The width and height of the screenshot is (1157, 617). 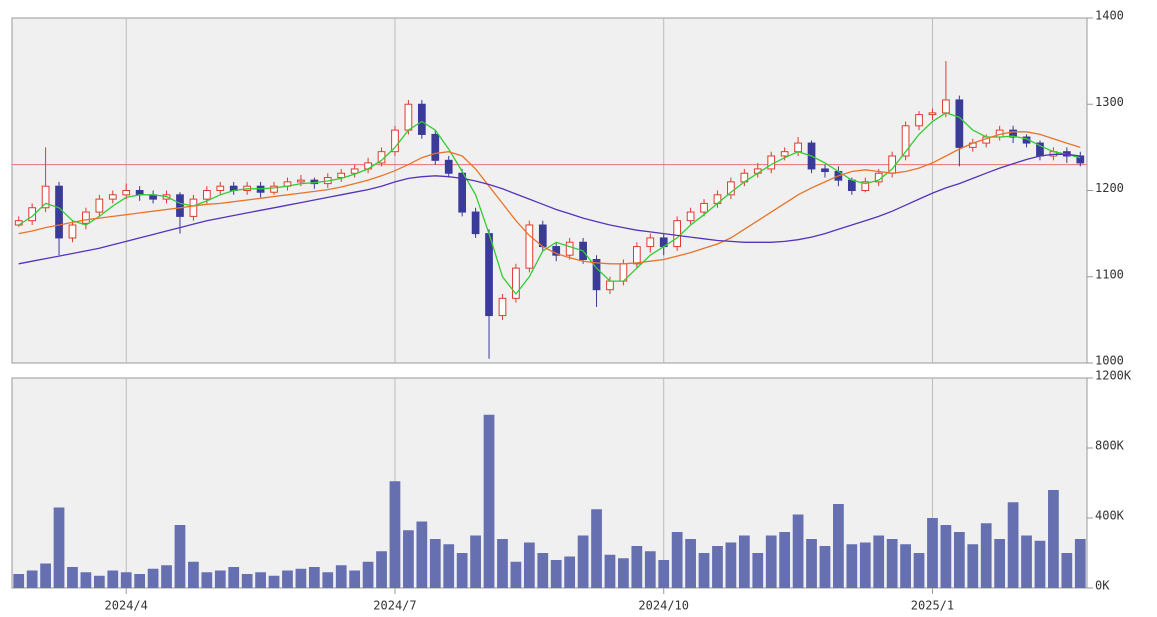 I want to click on y-tick-label: 1400, so click(x=1109, y=16).